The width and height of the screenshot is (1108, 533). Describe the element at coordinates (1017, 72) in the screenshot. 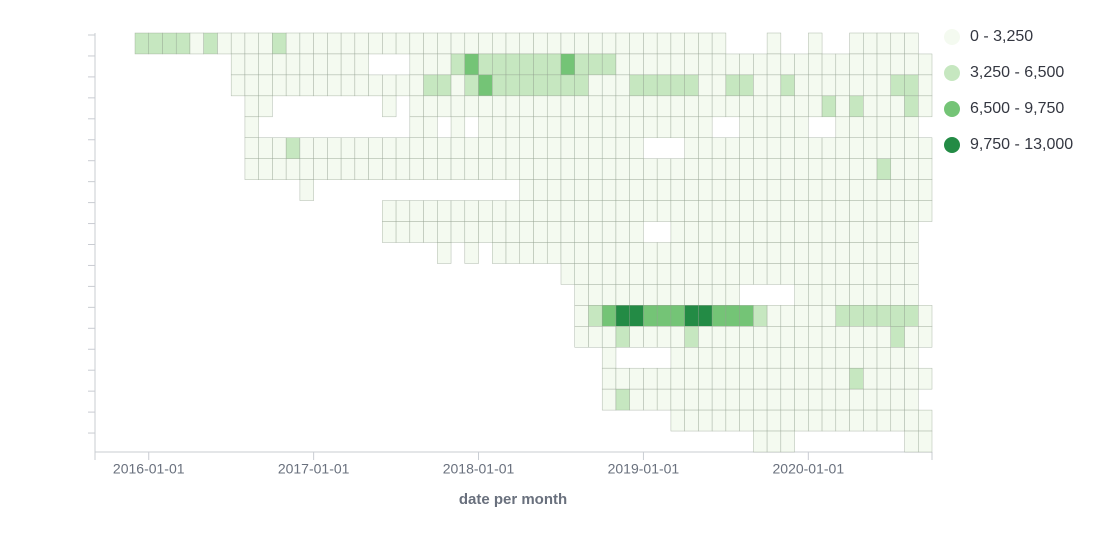

I see `legend-label: 3,250 - 6,500` at that location.